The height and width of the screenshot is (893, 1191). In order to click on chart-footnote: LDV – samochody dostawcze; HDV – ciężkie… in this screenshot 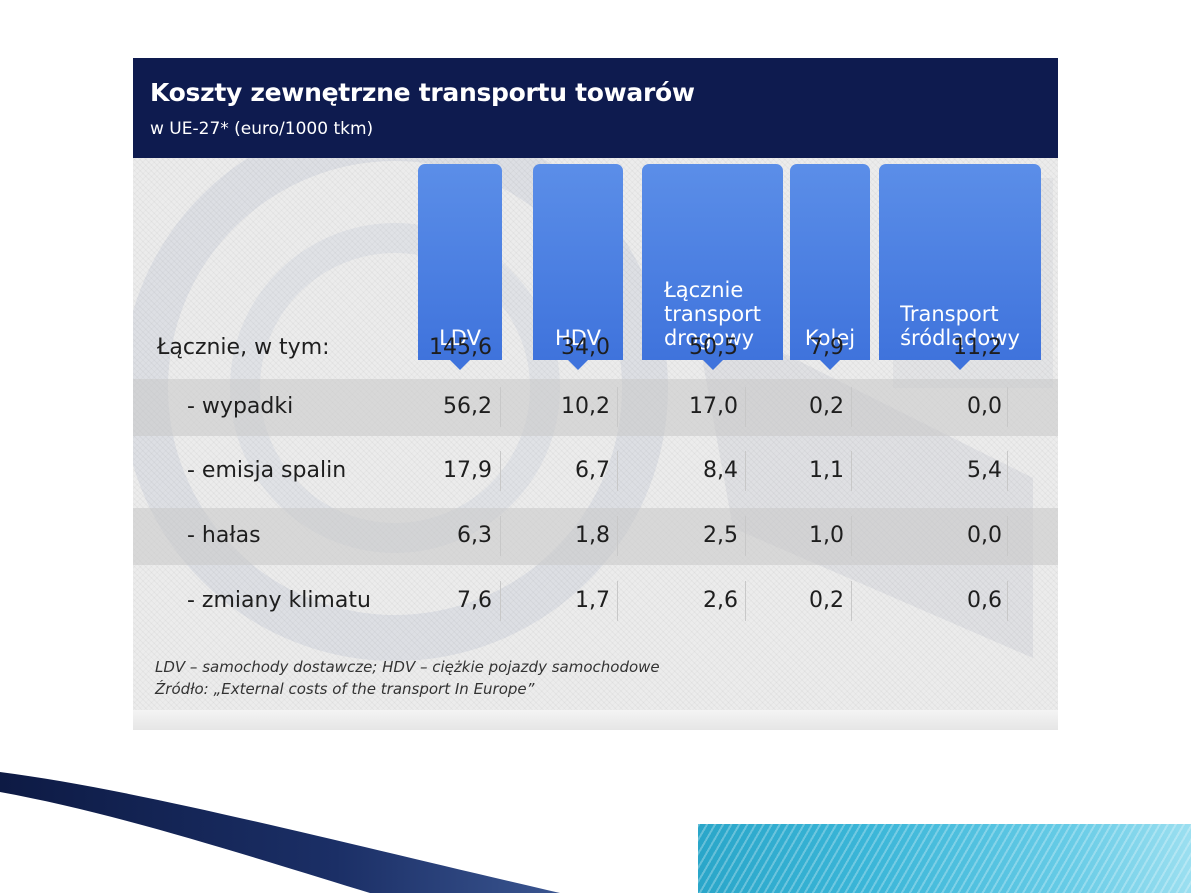, I will do `click(407, 678)`.